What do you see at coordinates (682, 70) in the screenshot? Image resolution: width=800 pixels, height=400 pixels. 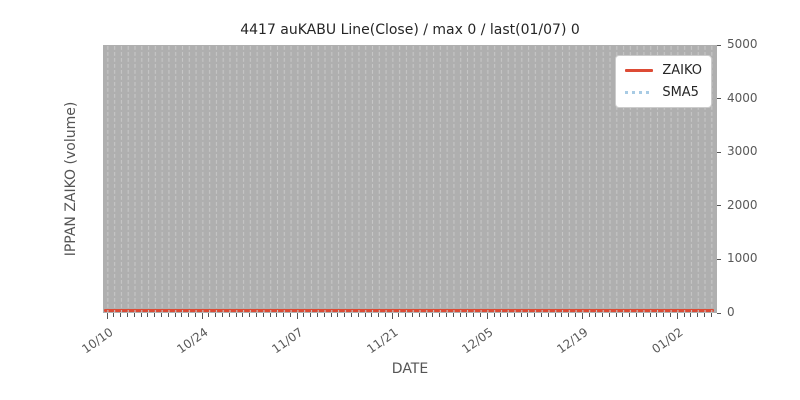 I see `legend-label-zaiko: ZAIKO` at bounding box center [682, 70].